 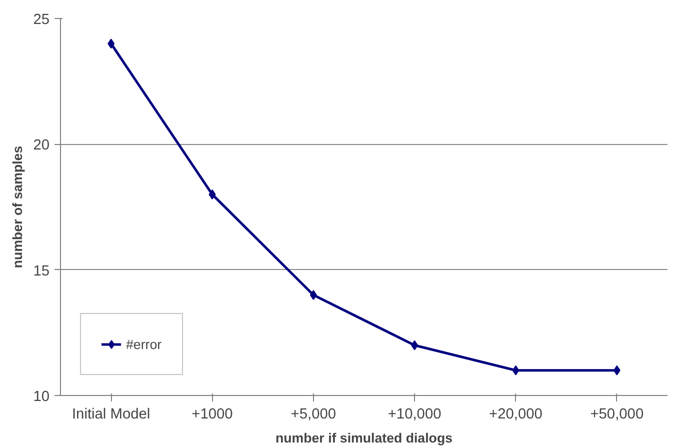 What do you see at coordinates (41, 20) in the screenshot?
I see `y-tick-label: 25` at bounding box center [41, 20].